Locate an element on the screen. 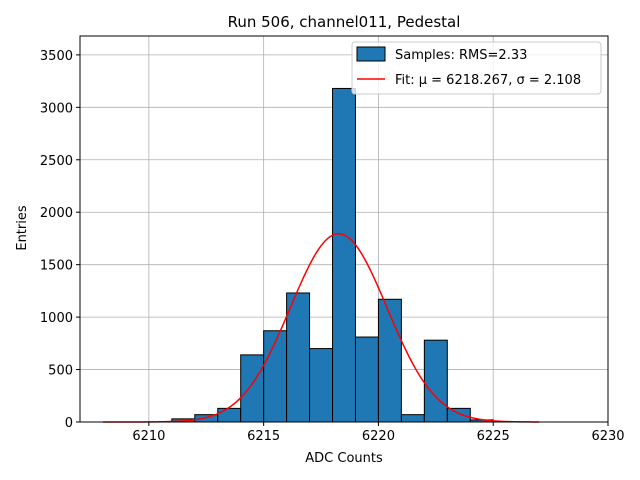 This screenshot has height=480, width=640. y-axis-title: Entries is located at coordinates (22, 228).